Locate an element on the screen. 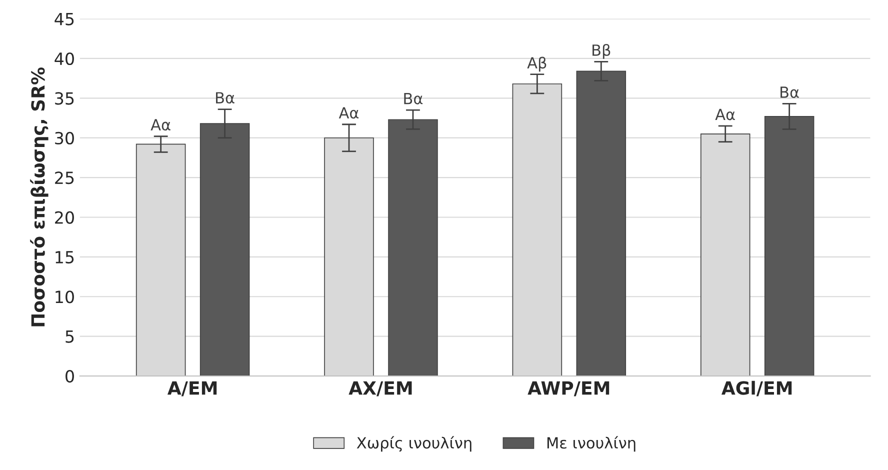  data-label: Ββ is located at coordinates (601, 51).